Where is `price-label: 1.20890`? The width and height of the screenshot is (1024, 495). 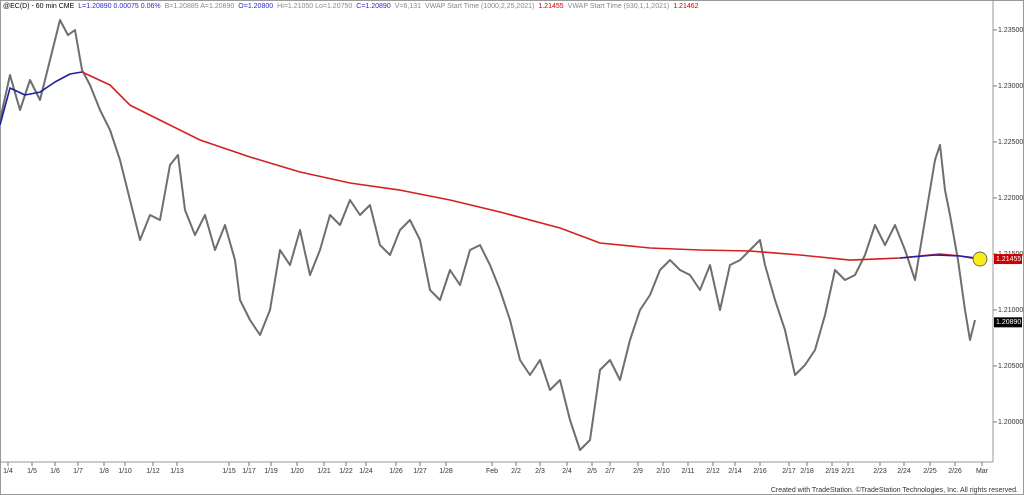
price-label: 1.20890 is located at coordinates (1008, 322).